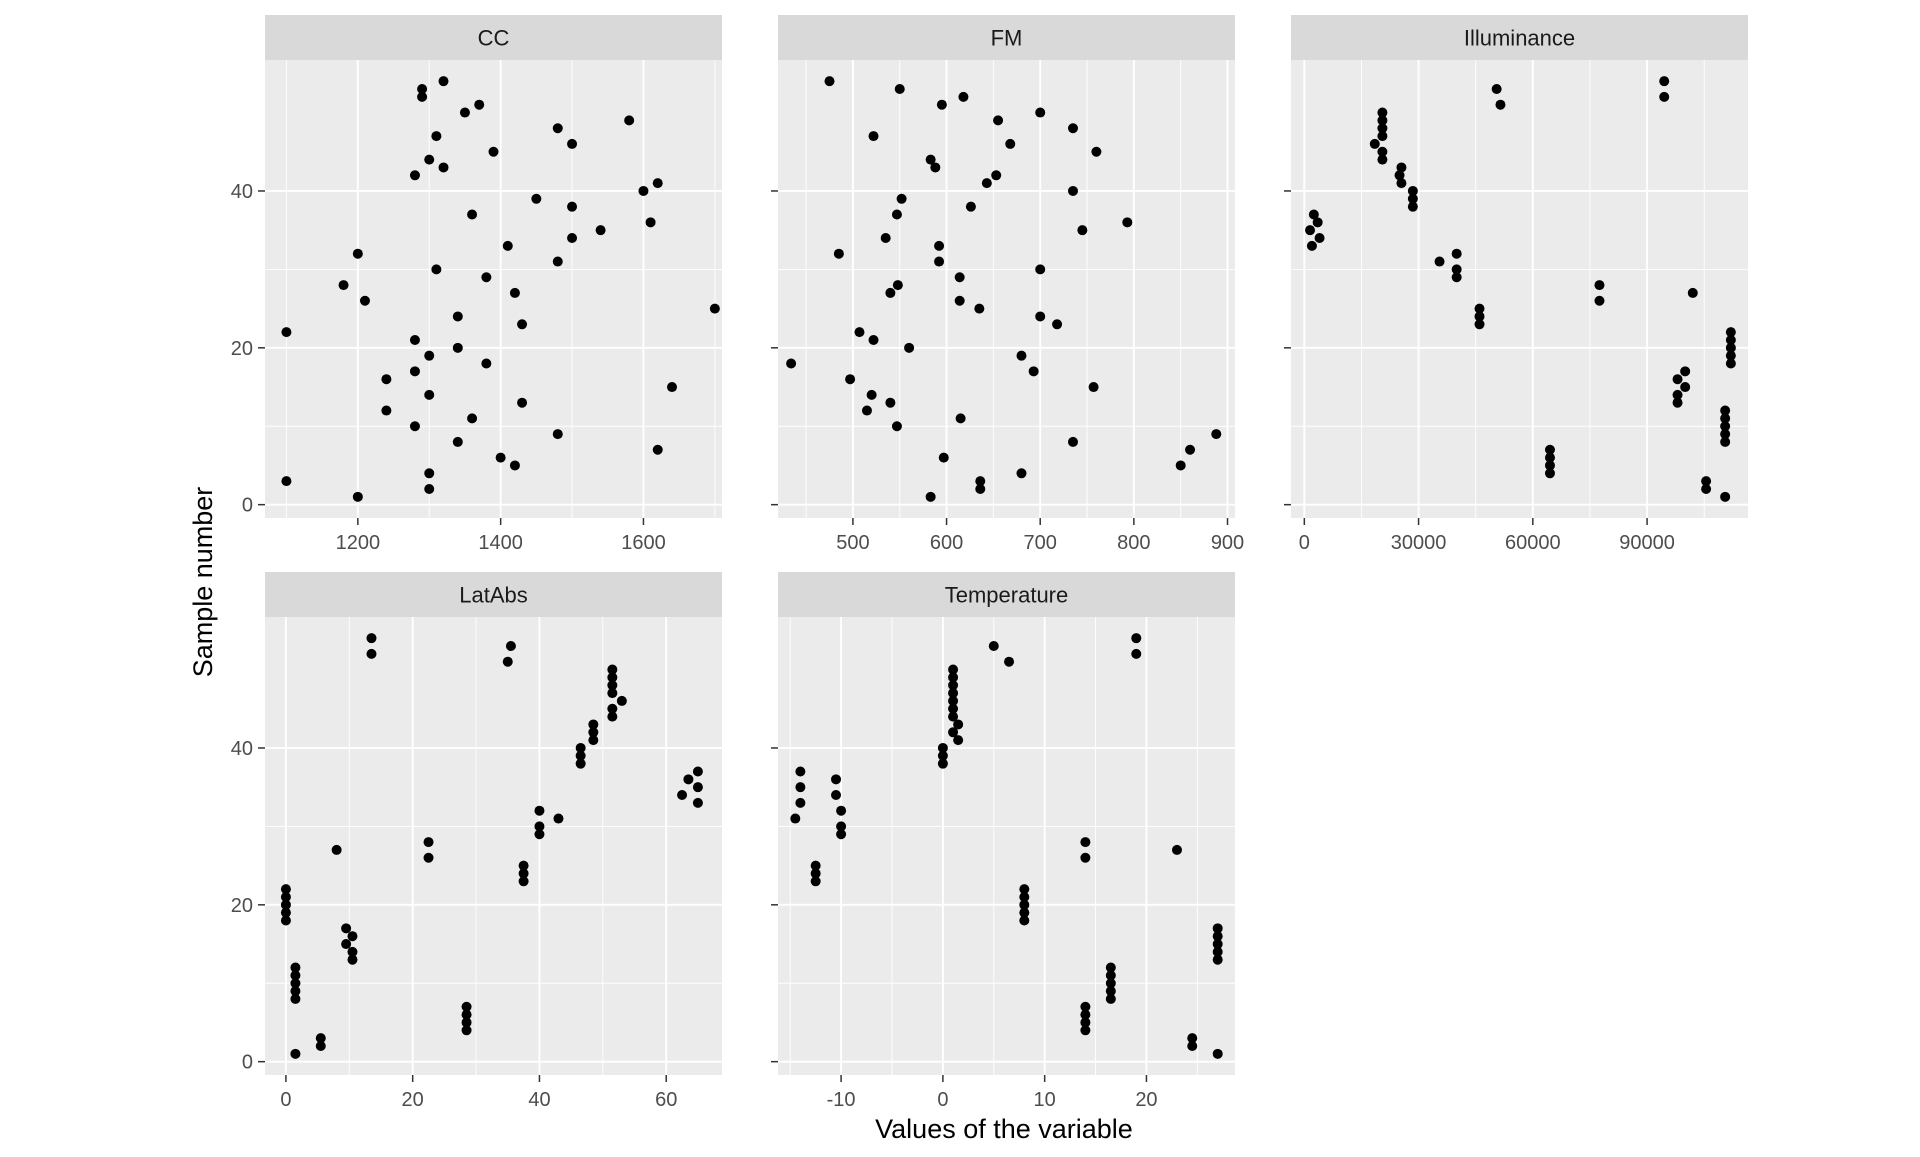 This screenshot has height=1157, width=1920. I want to click on panel-fm: FM 500 600 700 800 900, so click(1007, 284).